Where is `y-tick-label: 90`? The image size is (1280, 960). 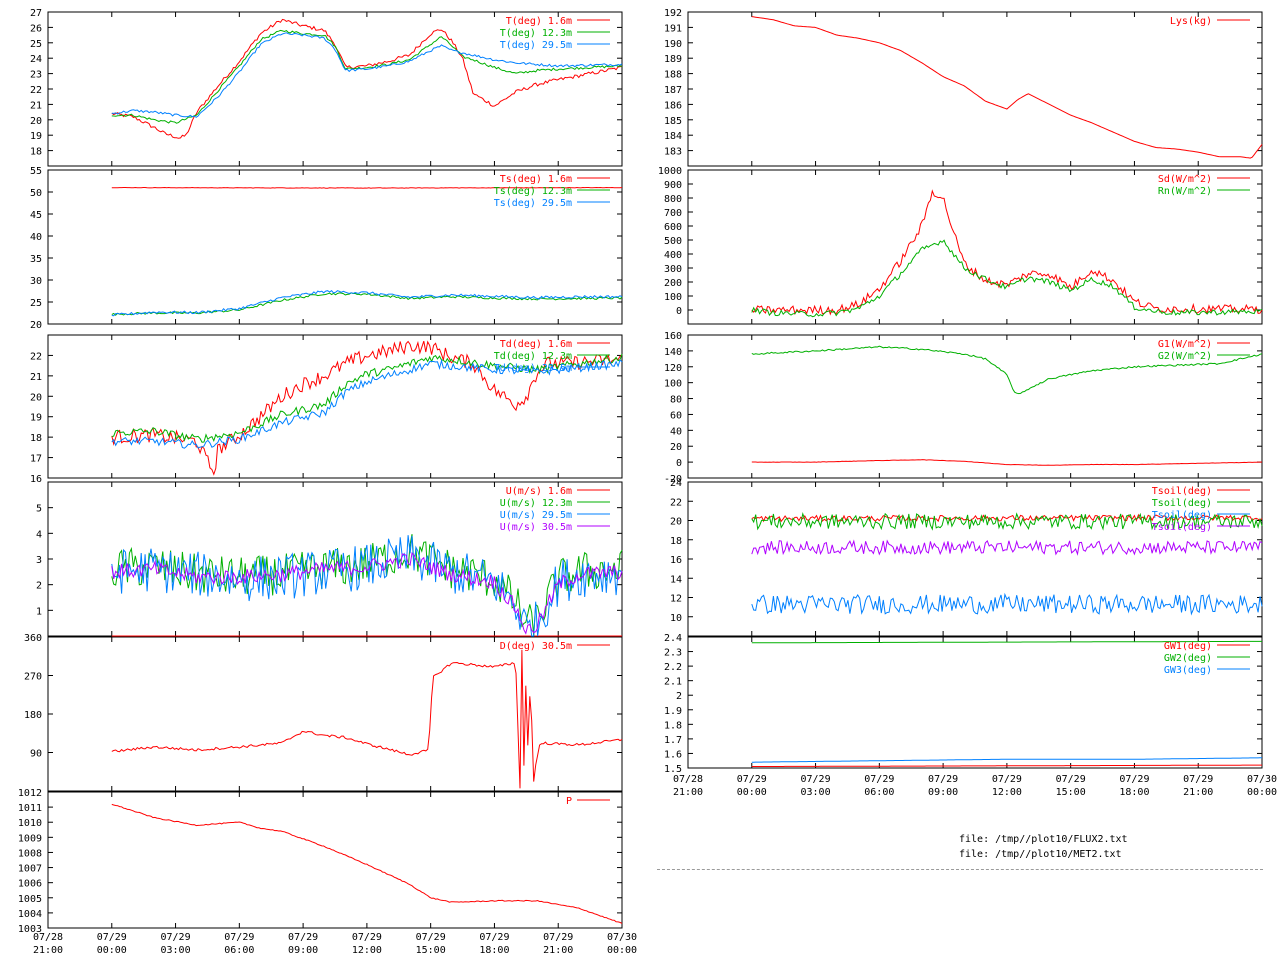 y-tick-label: 90 is located at coordinates (36, 754).